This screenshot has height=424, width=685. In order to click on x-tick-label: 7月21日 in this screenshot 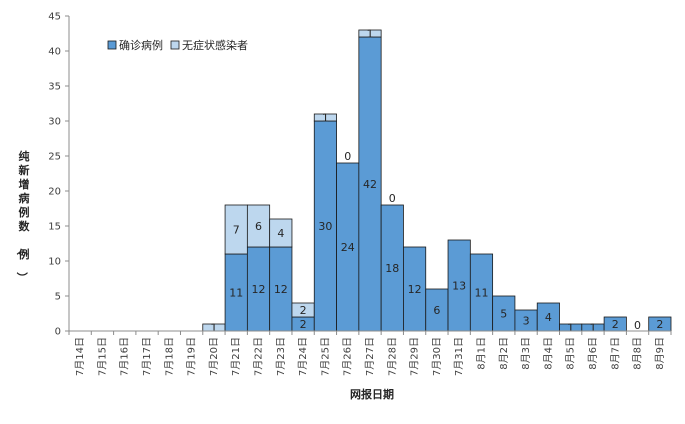, I will do `click(236, 356)`.